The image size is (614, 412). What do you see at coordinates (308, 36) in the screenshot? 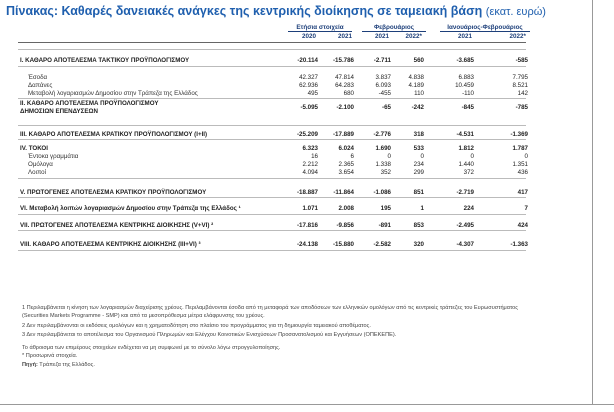
I see `column-header: 2020` at bounding box center [308, 36].